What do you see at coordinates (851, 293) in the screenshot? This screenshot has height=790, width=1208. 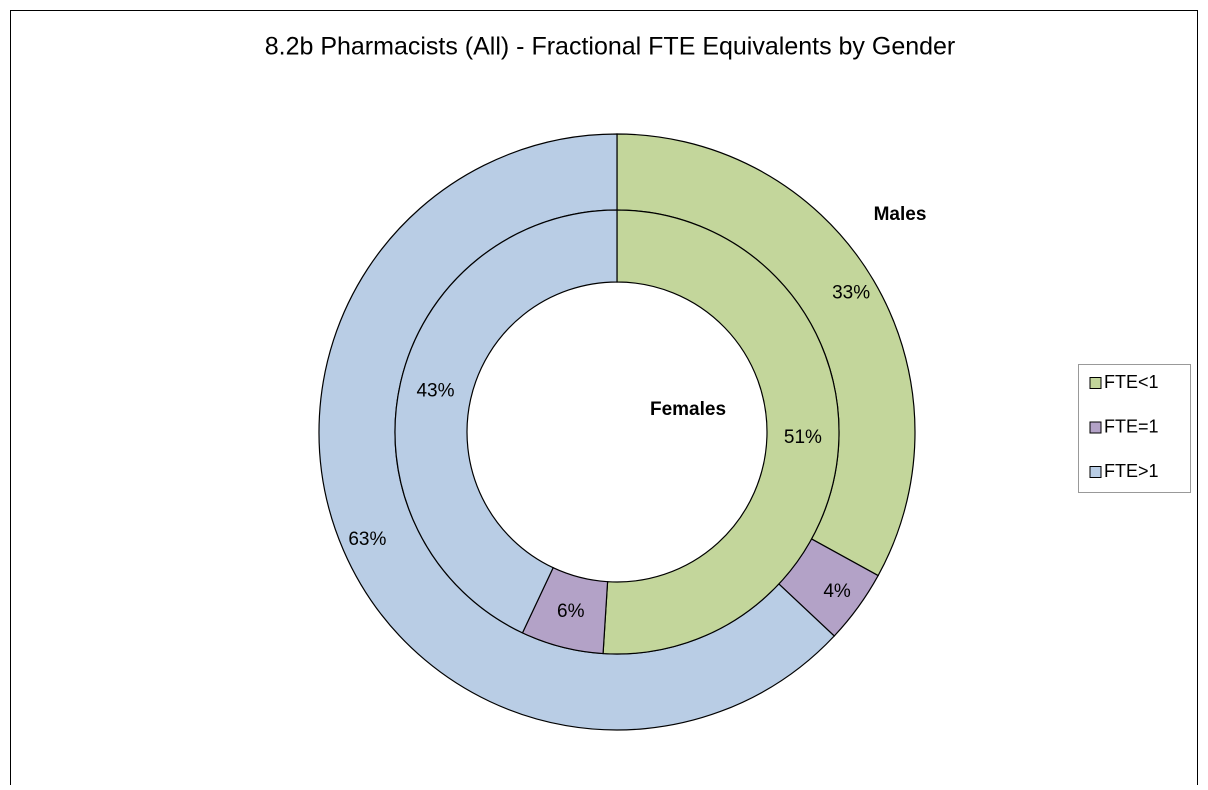 I see `data-label: 33%` at bounding box center [851, 293].